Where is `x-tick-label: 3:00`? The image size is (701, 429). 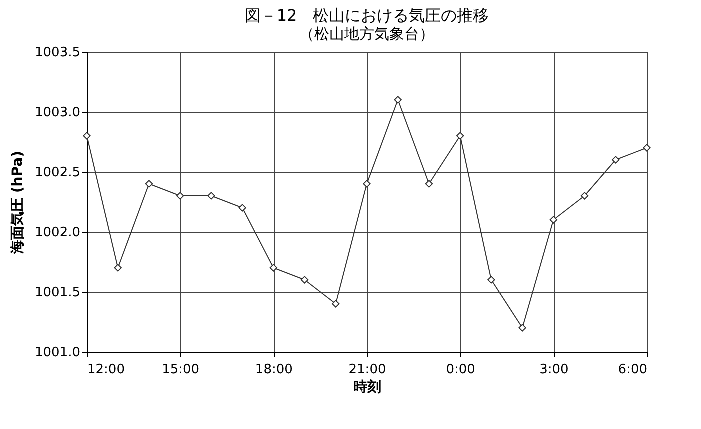 x-tick-label: 3:00 is located at coordinates (554, 370).